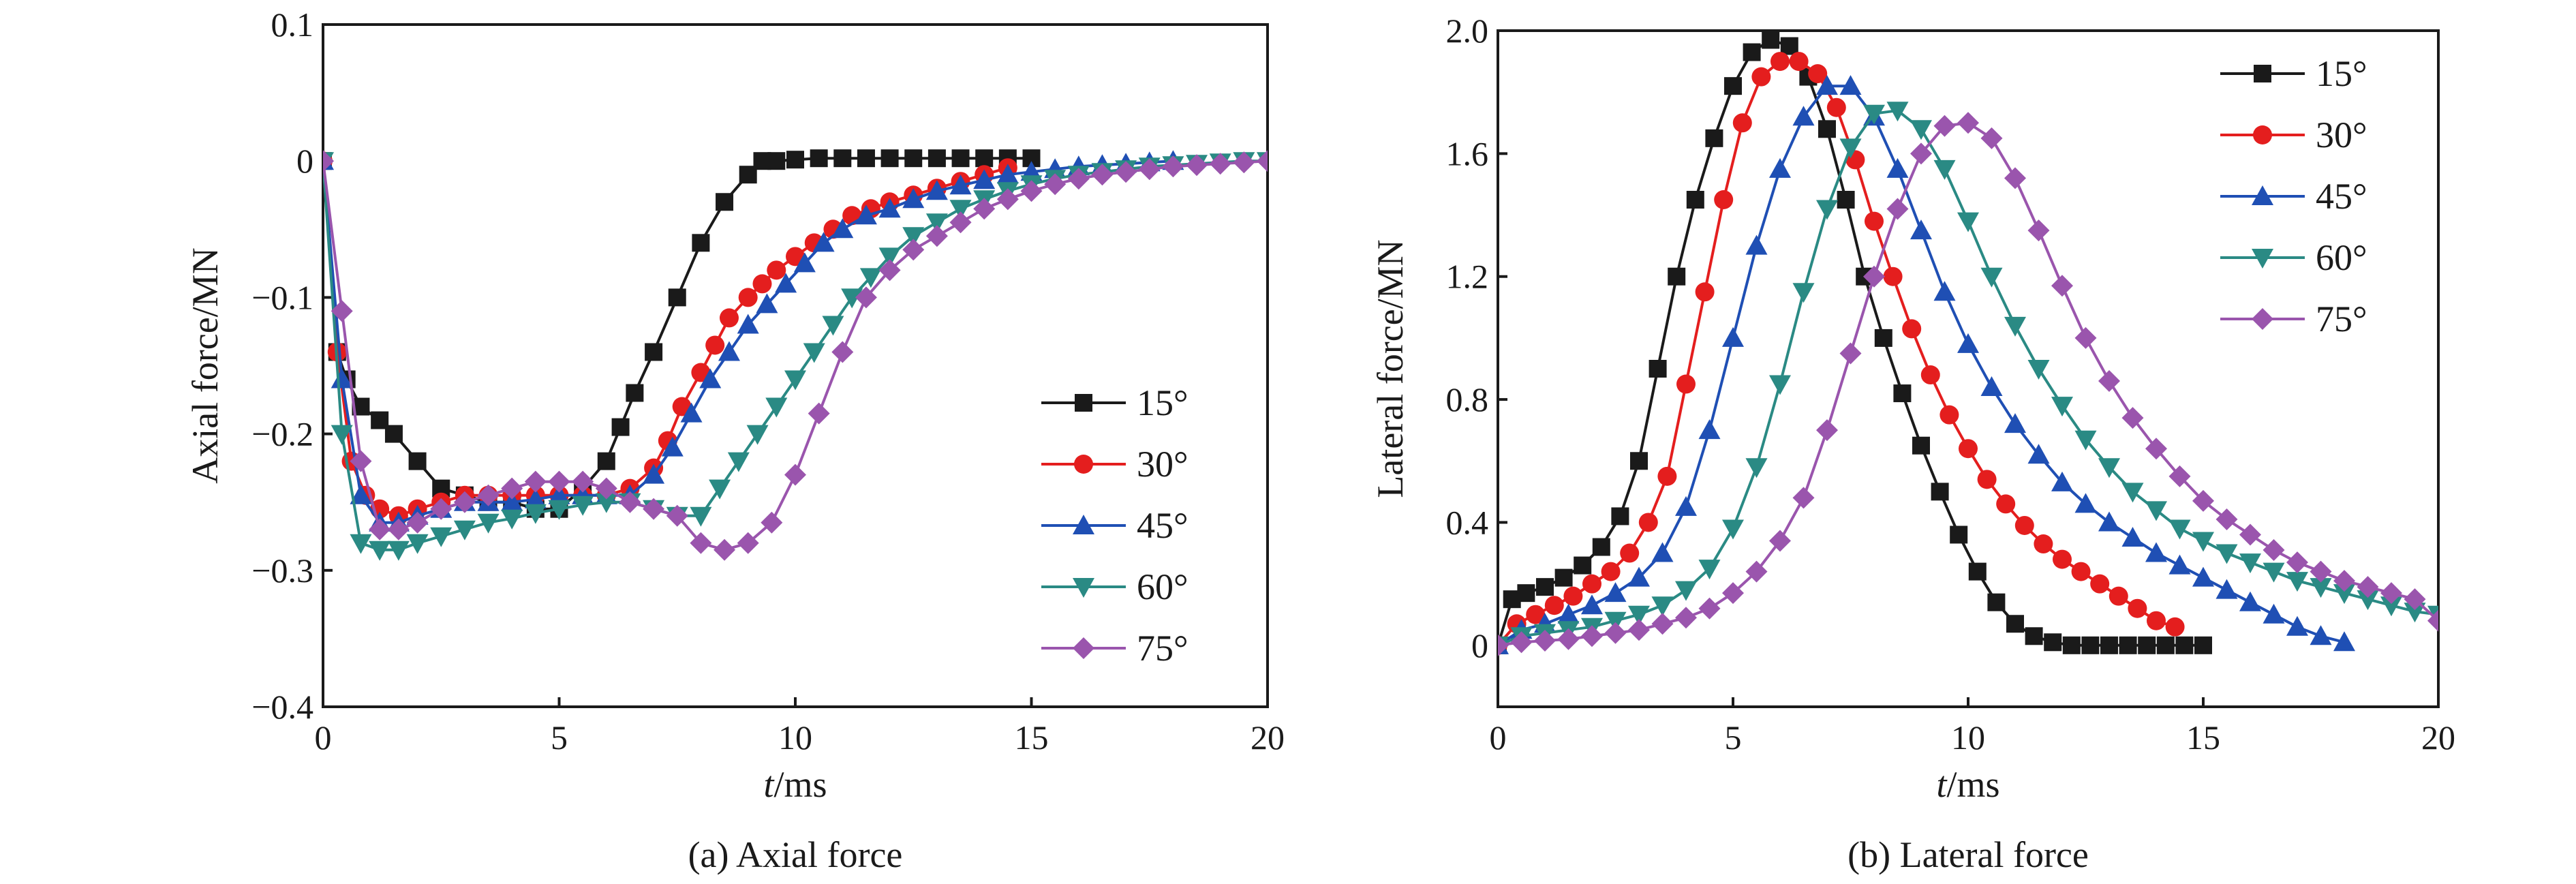  Describe the element at coordinates (205, 365) in the screenshot. I see `axial-y-axis-title: Axial force/MN` at that location.